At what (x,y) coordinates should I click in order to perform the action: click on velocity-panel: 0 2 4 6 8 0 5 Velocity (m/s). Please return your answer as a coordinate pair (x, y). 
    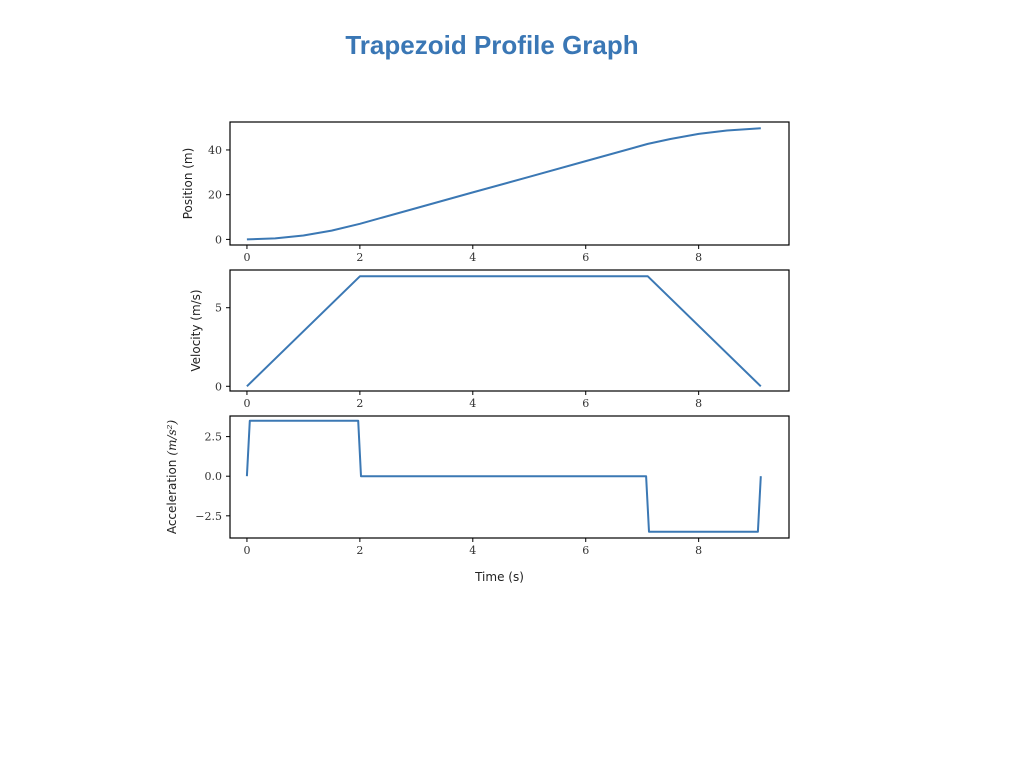
    Looking at the image, I should click on (489, 339).